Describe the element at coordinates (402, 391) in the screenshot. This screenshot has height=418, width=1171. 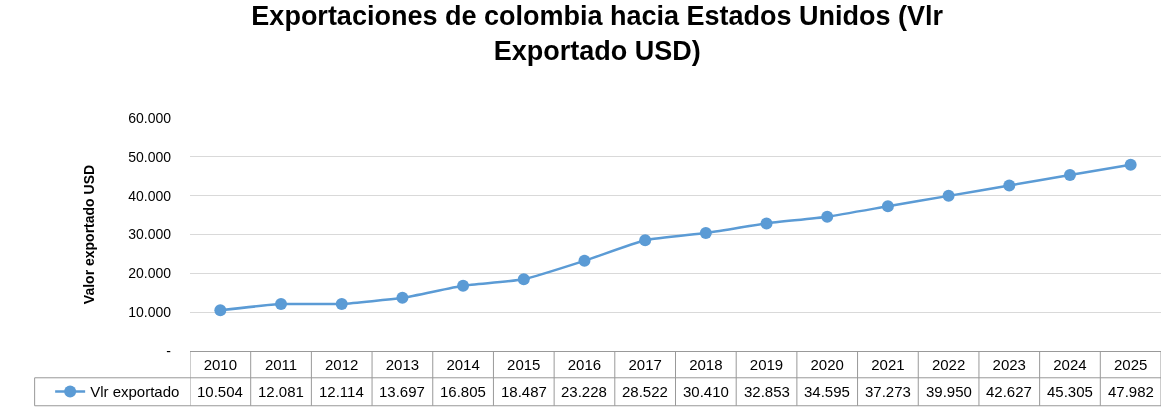
I see `data-label: 13.697` at that location.